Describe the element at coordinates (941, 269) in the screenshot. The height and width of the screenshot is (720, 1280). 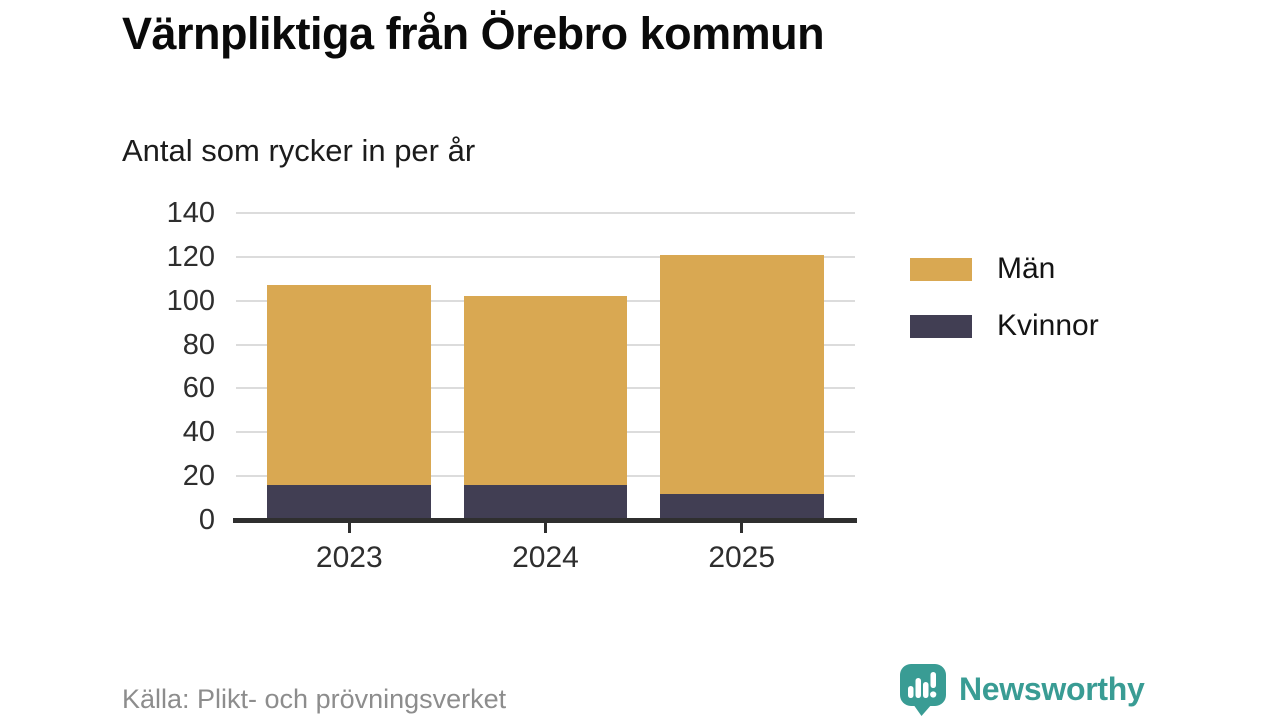
I see `legend-swatch-men` at that location.